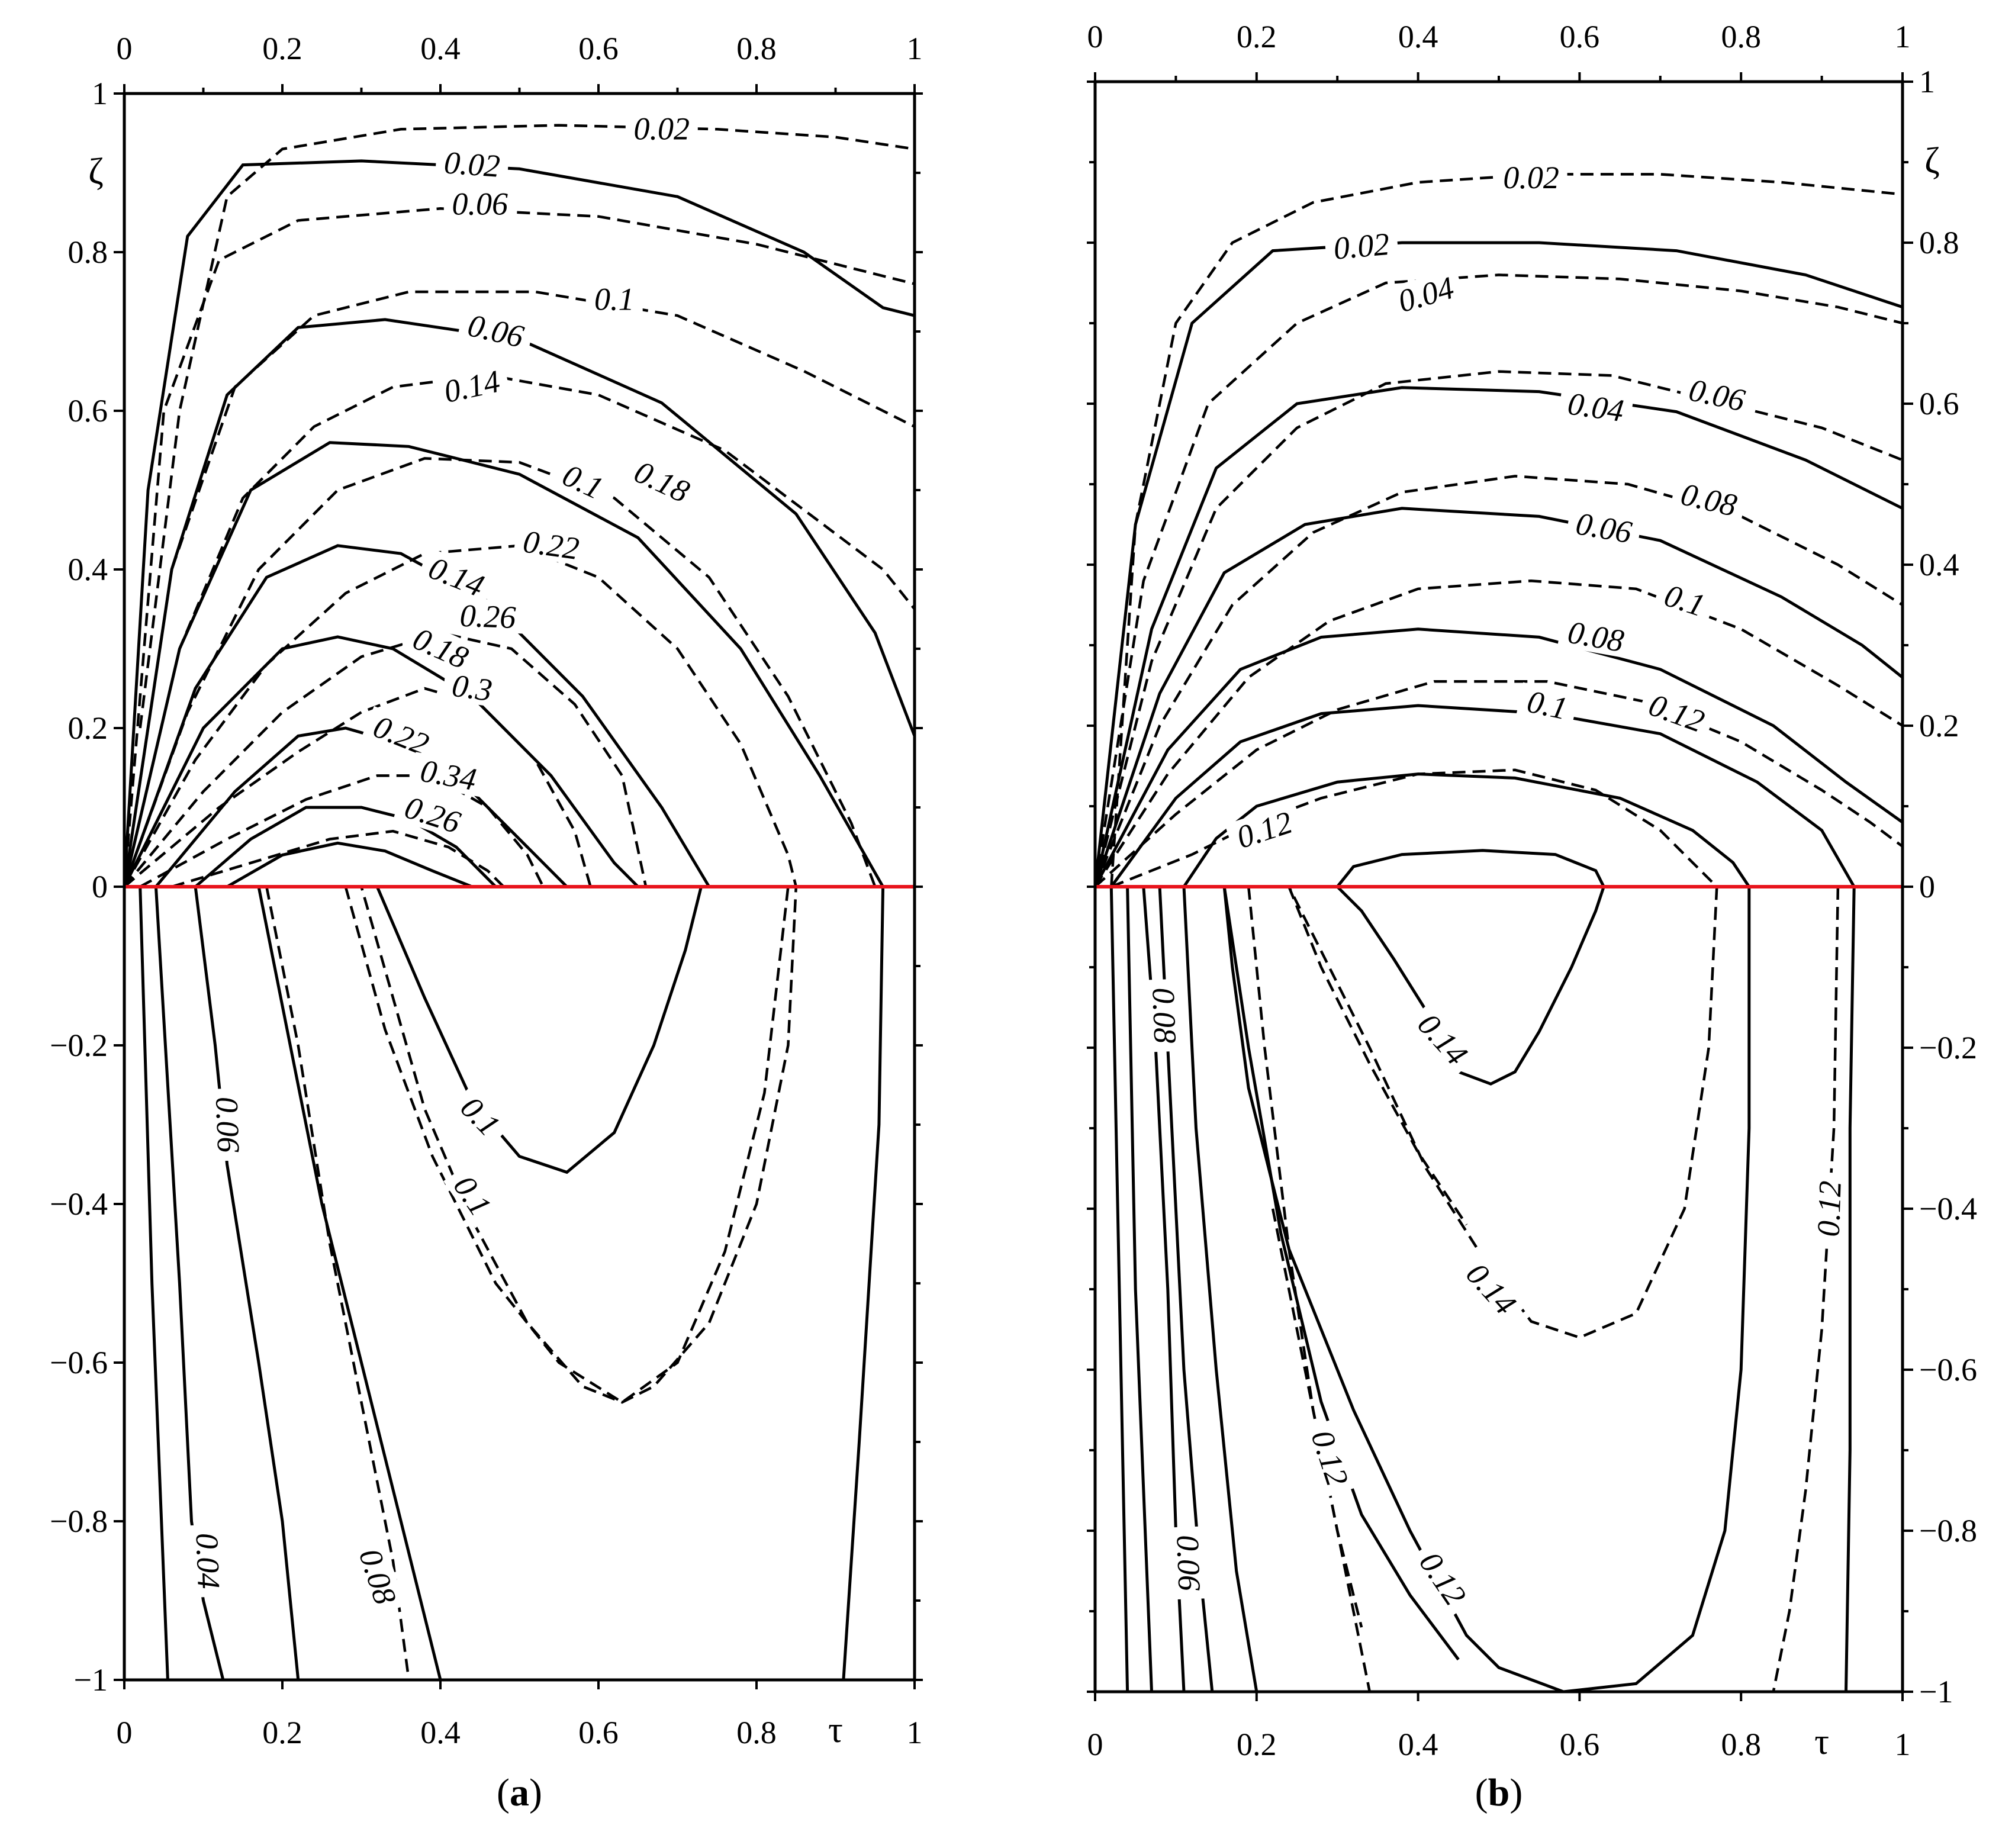  I want to click on y-tick-label: 1, so click(1927, 81).